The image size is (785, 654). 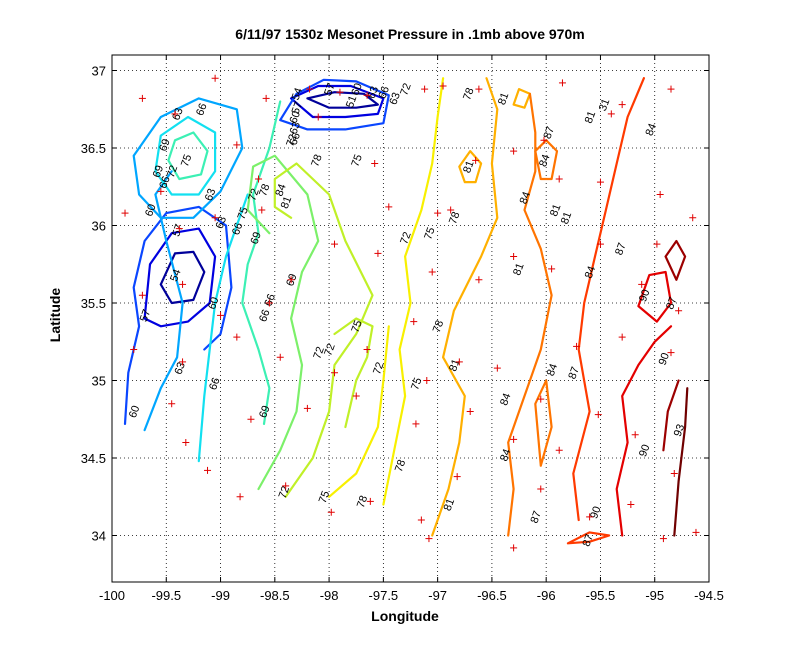 I want to click on y-tick-label: 34.5, so click(x=93, y=458).